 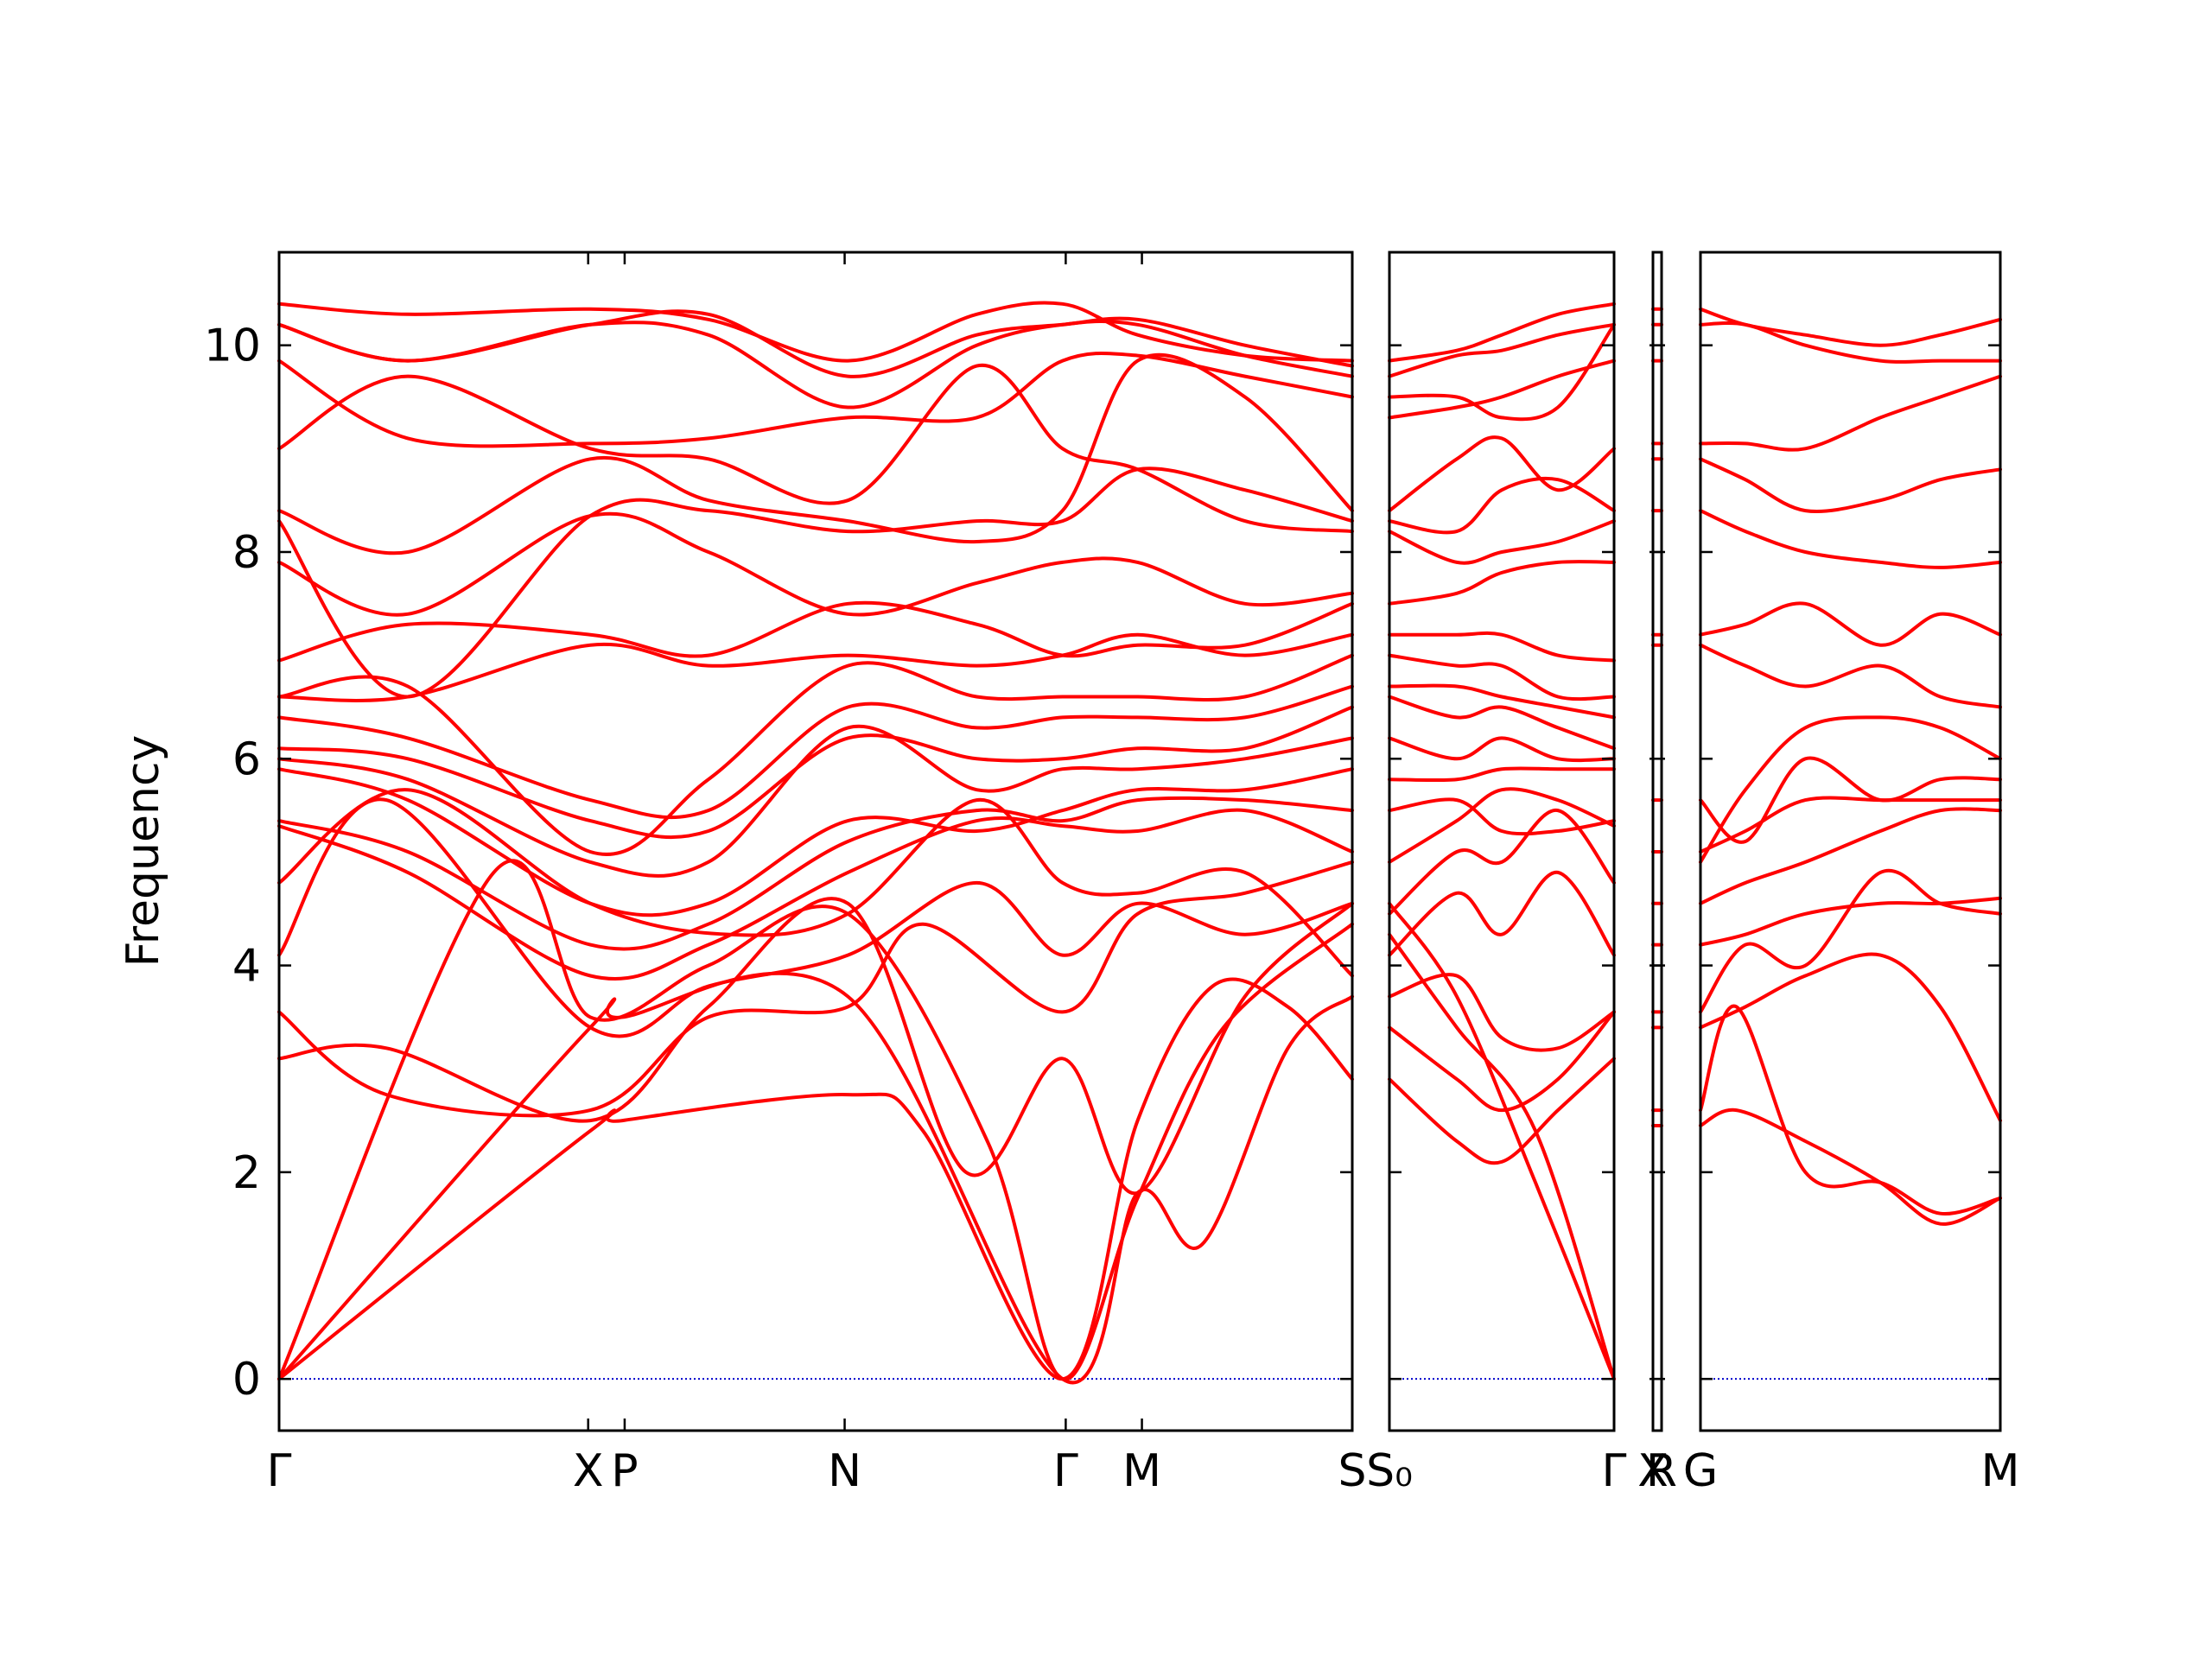 I want to click on x-tick-label: P, so click(x=624, y=1471).